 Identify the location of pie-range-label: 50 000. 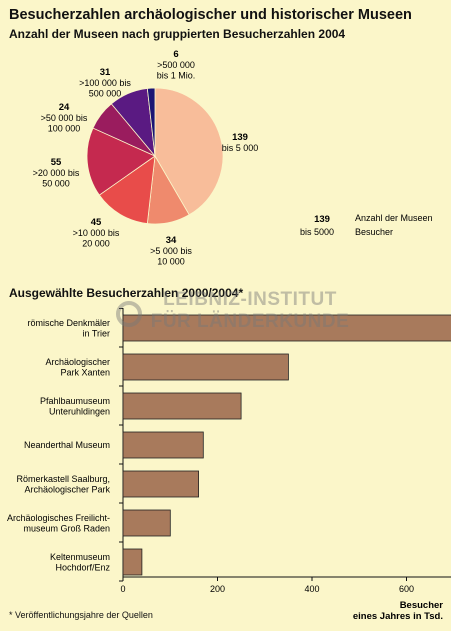
(56, 184).